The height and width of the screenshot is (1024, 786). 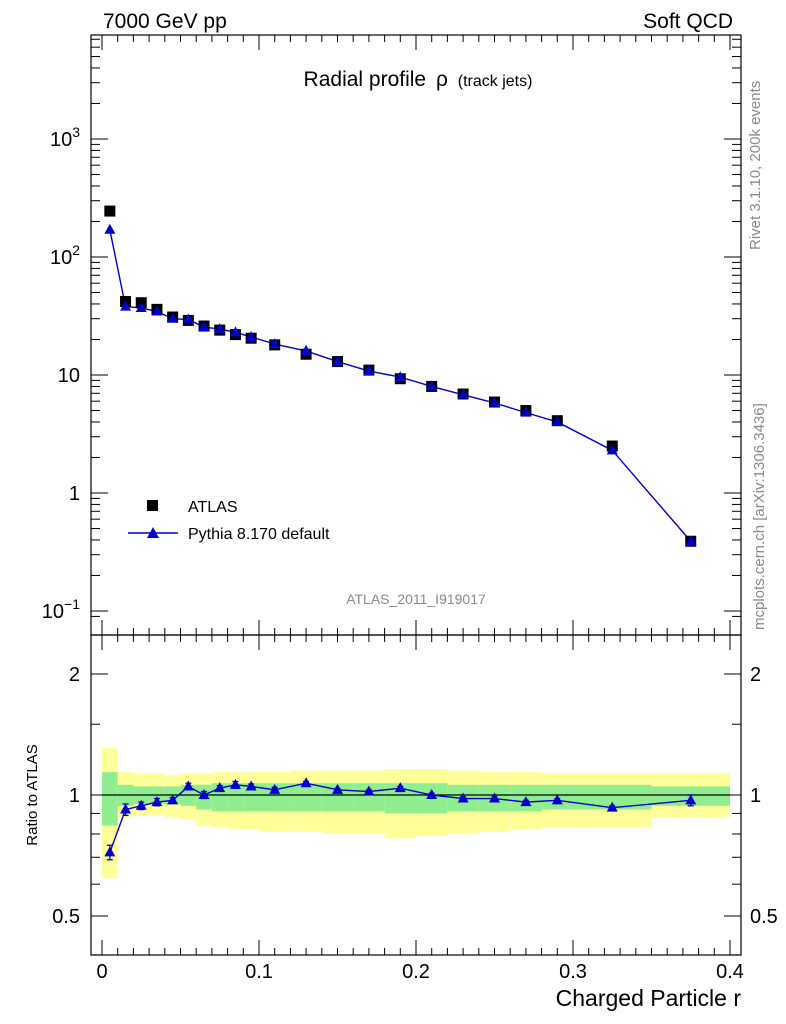 I want to click on legend: ATLAS Pythia 8.170 default, so click(x=229, y=521).